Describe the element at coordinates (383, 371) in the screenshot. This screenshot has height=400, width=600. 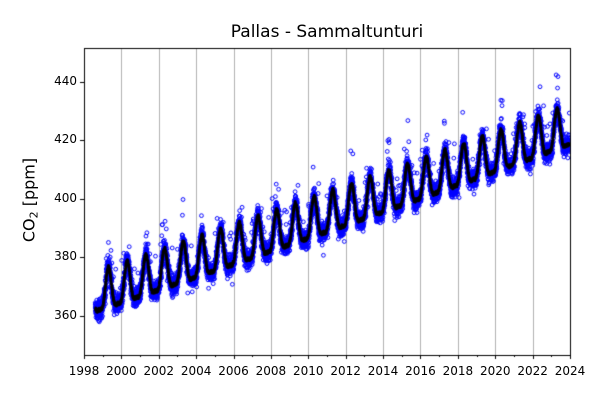
I see `x-tick-label: 2014` at that location.